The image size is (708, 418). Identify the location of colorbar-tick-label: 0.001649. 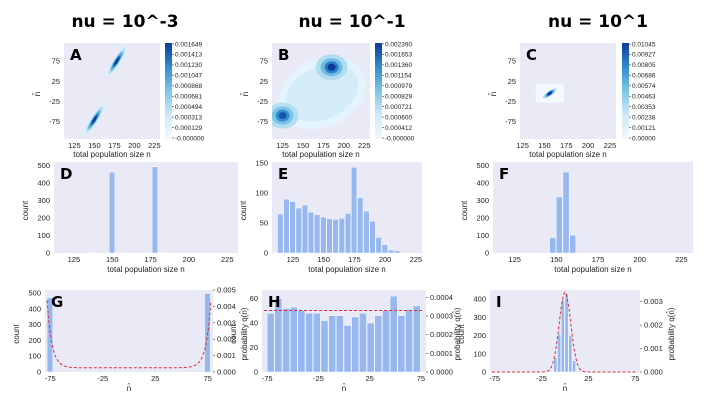
(188, 44).